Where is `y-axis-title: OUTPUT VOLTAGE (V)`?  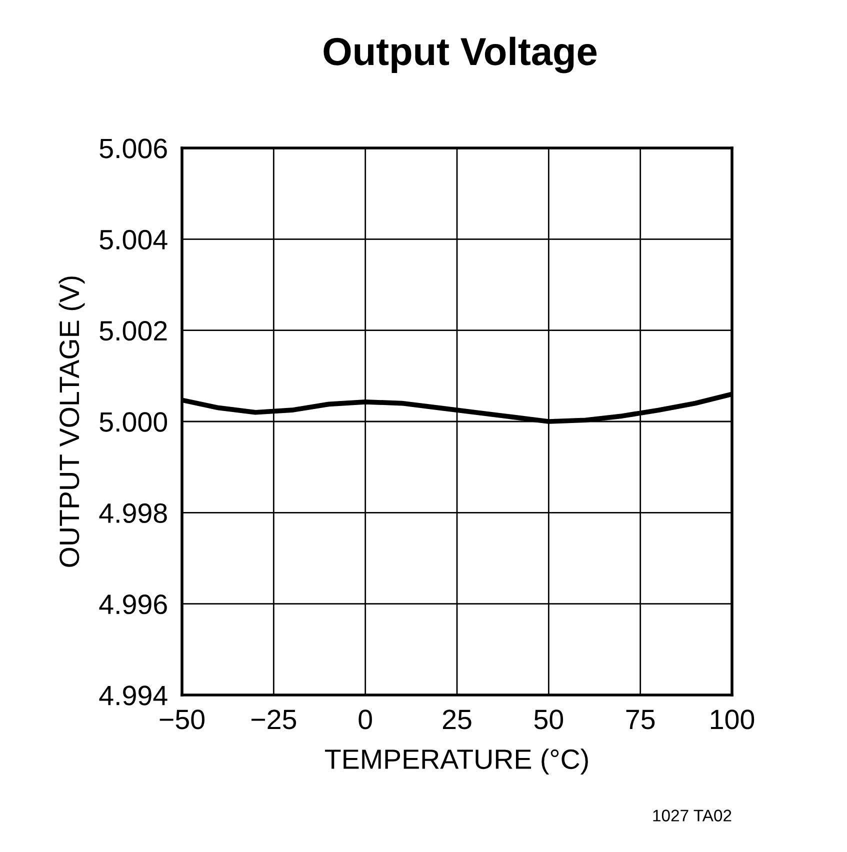
y-axis-title: OUTPUT VOLTAGE (V) is located at coordinates (71, 421).